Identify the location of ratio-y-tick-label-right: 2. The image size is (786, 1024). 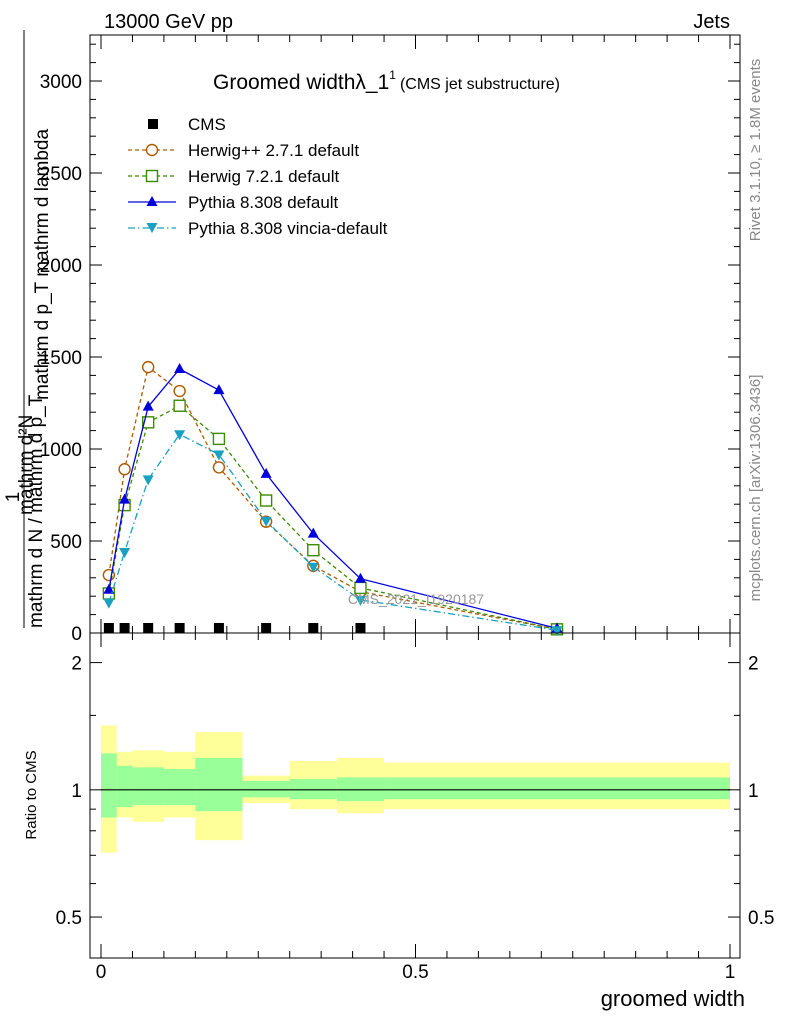
(753, 664).